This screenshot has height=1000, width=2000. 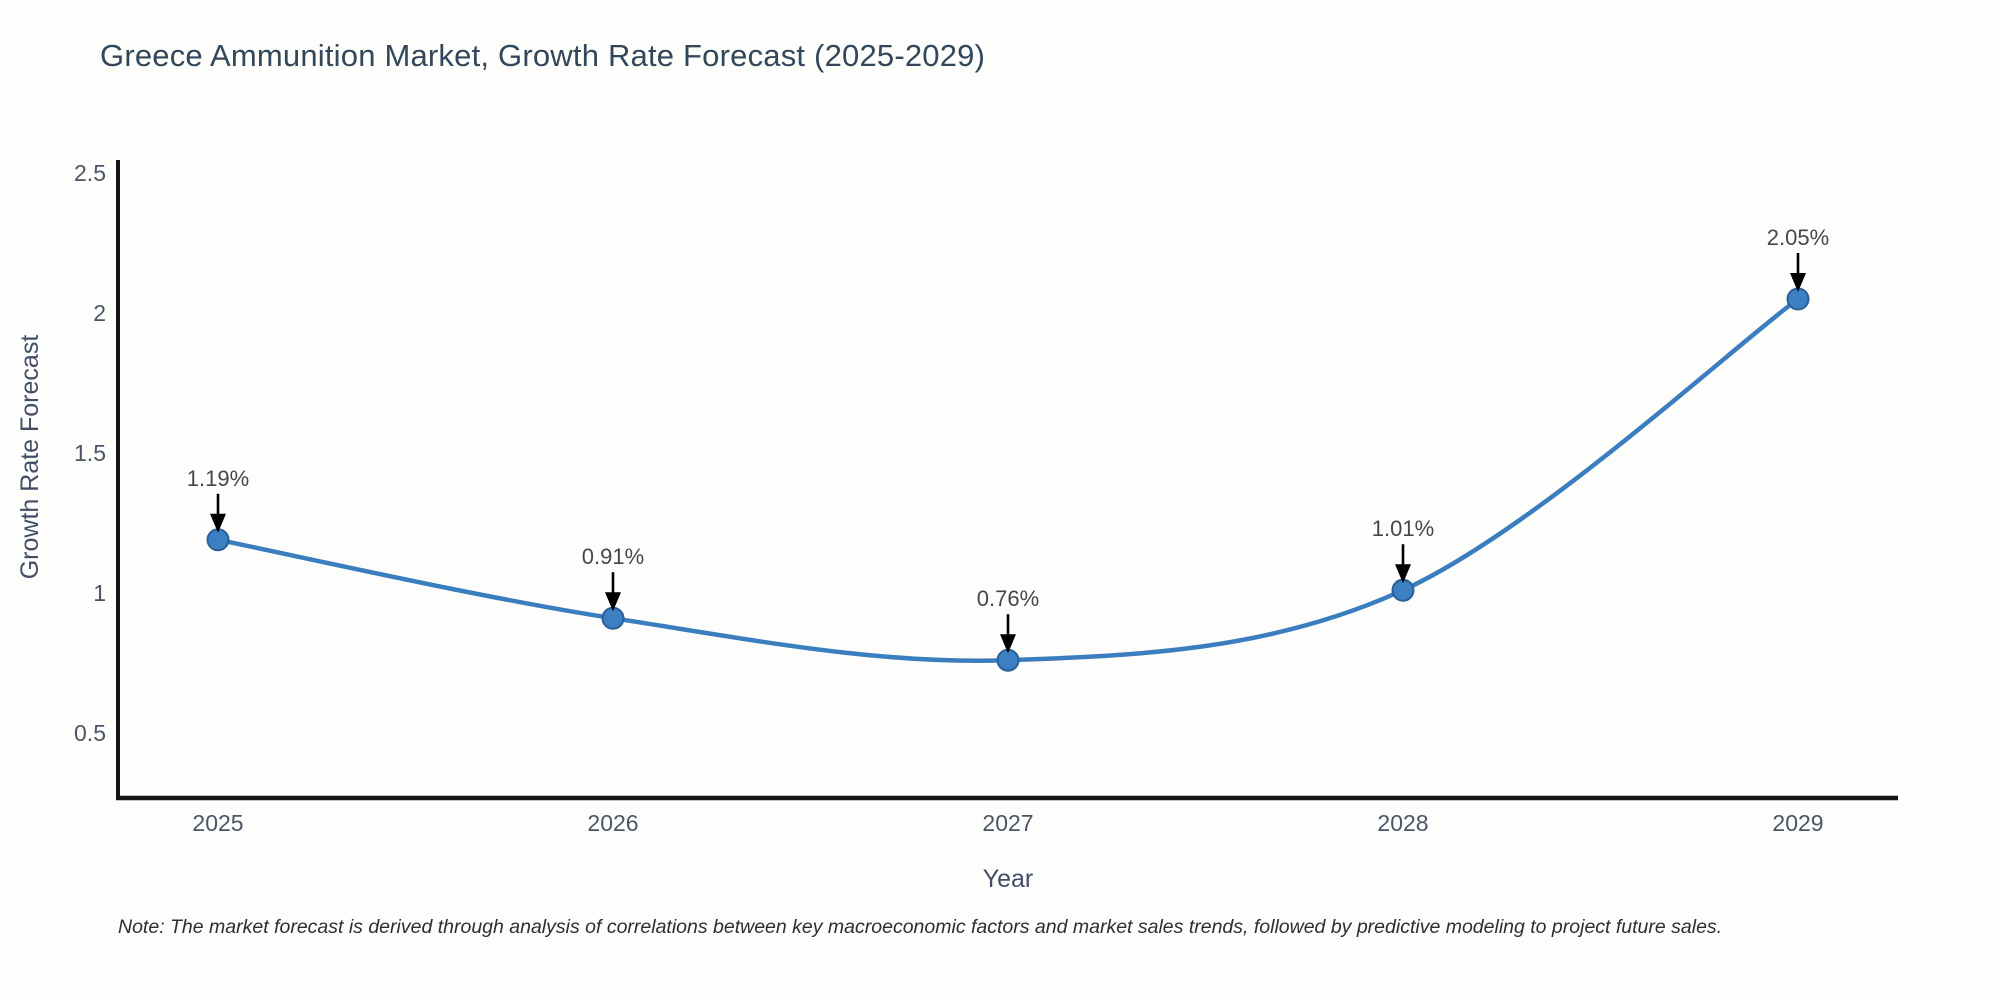 What do you see at coordinates (99, 313) in the screenshot?
I see `y-tick-label: 2` at bounding box center [99, 313].